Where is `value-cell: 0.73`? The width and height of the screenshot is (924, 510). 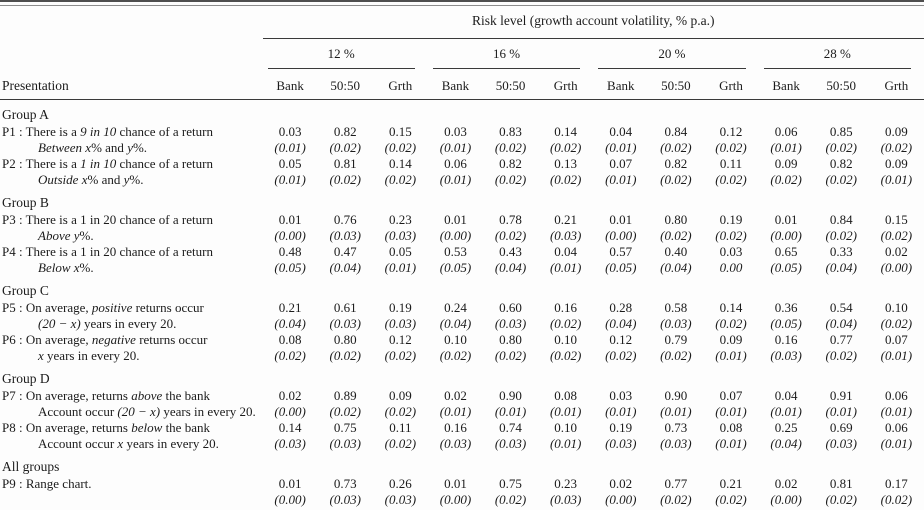 value-cell: 0.73 is located at coordinates (345, 483).